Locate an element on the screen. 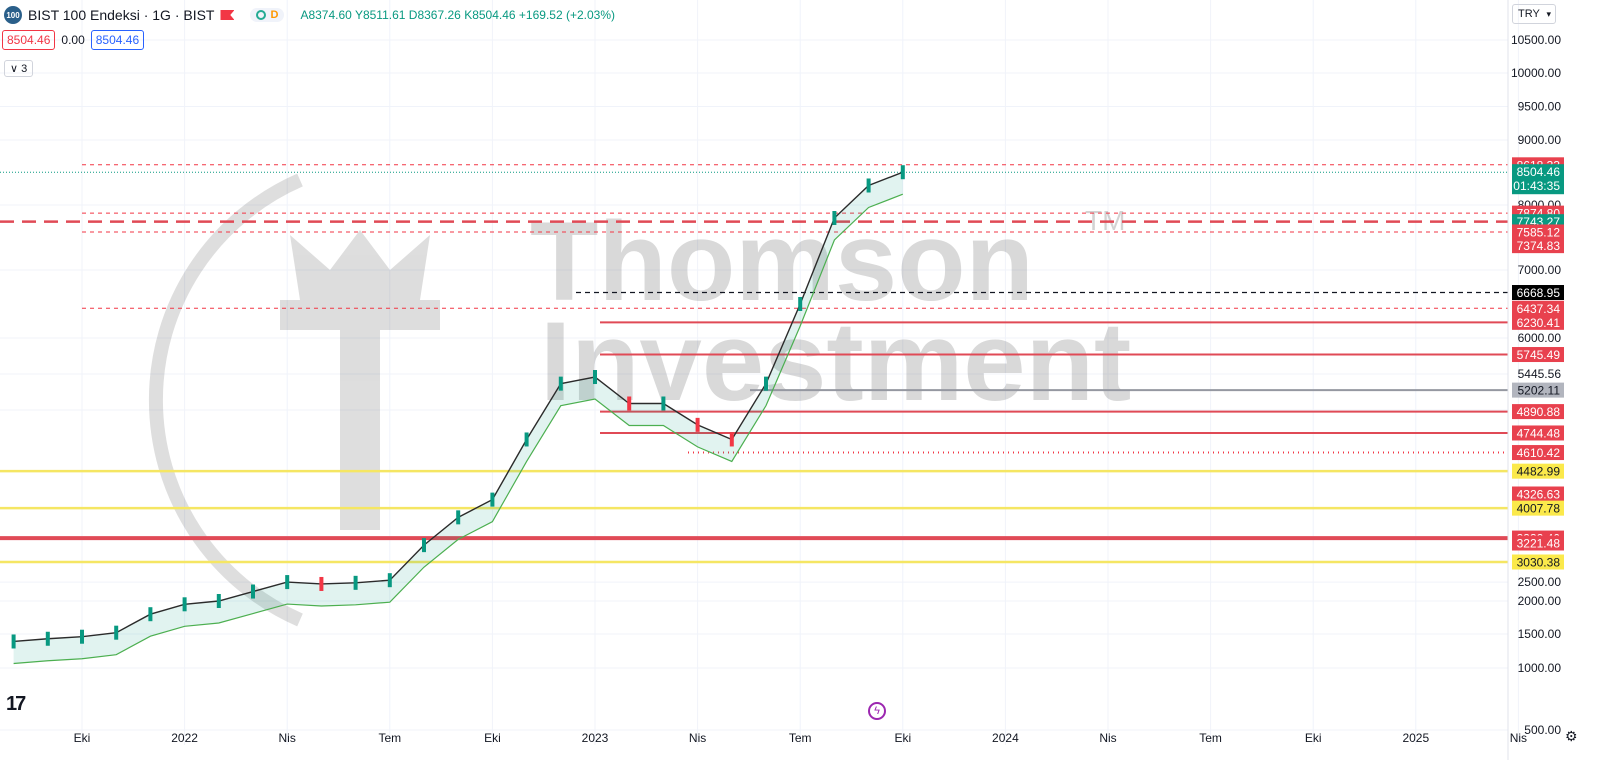 The image size is (1600, 760). price-tag-label: 5202.11 is located at coordinates (1539, 391).